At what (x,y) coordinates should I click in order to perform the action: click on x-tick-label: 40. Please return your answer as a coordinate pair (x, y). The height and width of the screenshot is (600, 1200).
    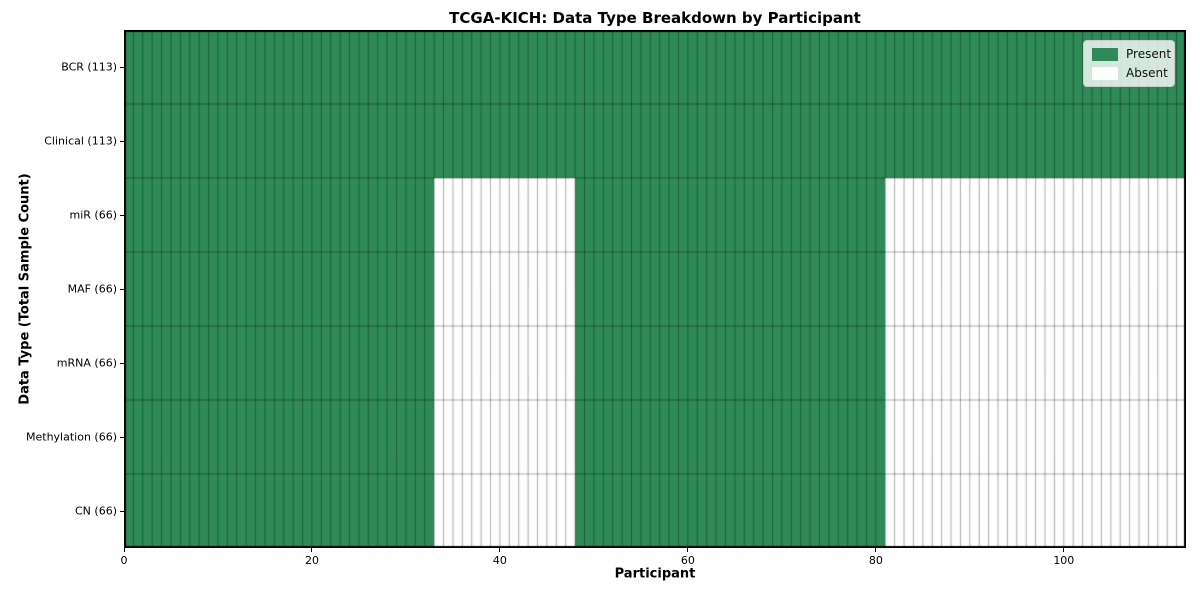
    Looking at the image, I should click on (499, 560).